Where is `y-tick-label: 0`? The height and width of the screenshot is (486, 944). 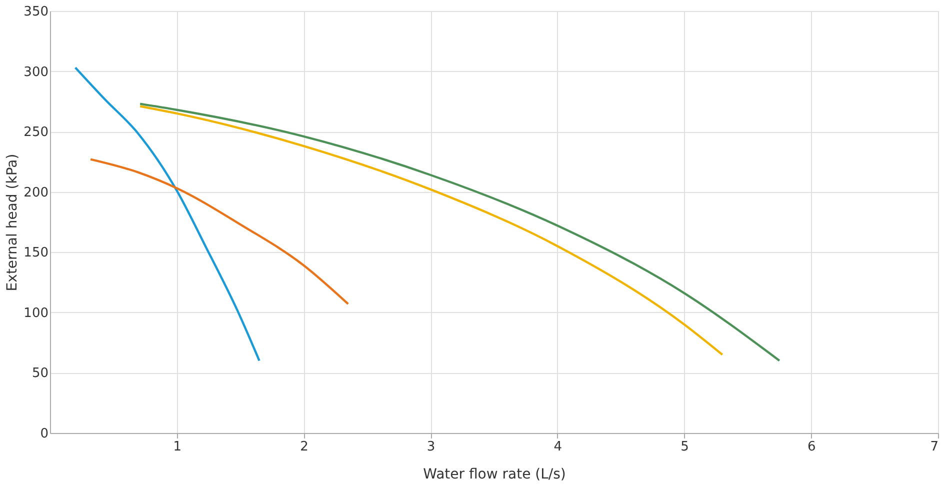
y-tick-label: 0 is located at coordinates (44, 434).